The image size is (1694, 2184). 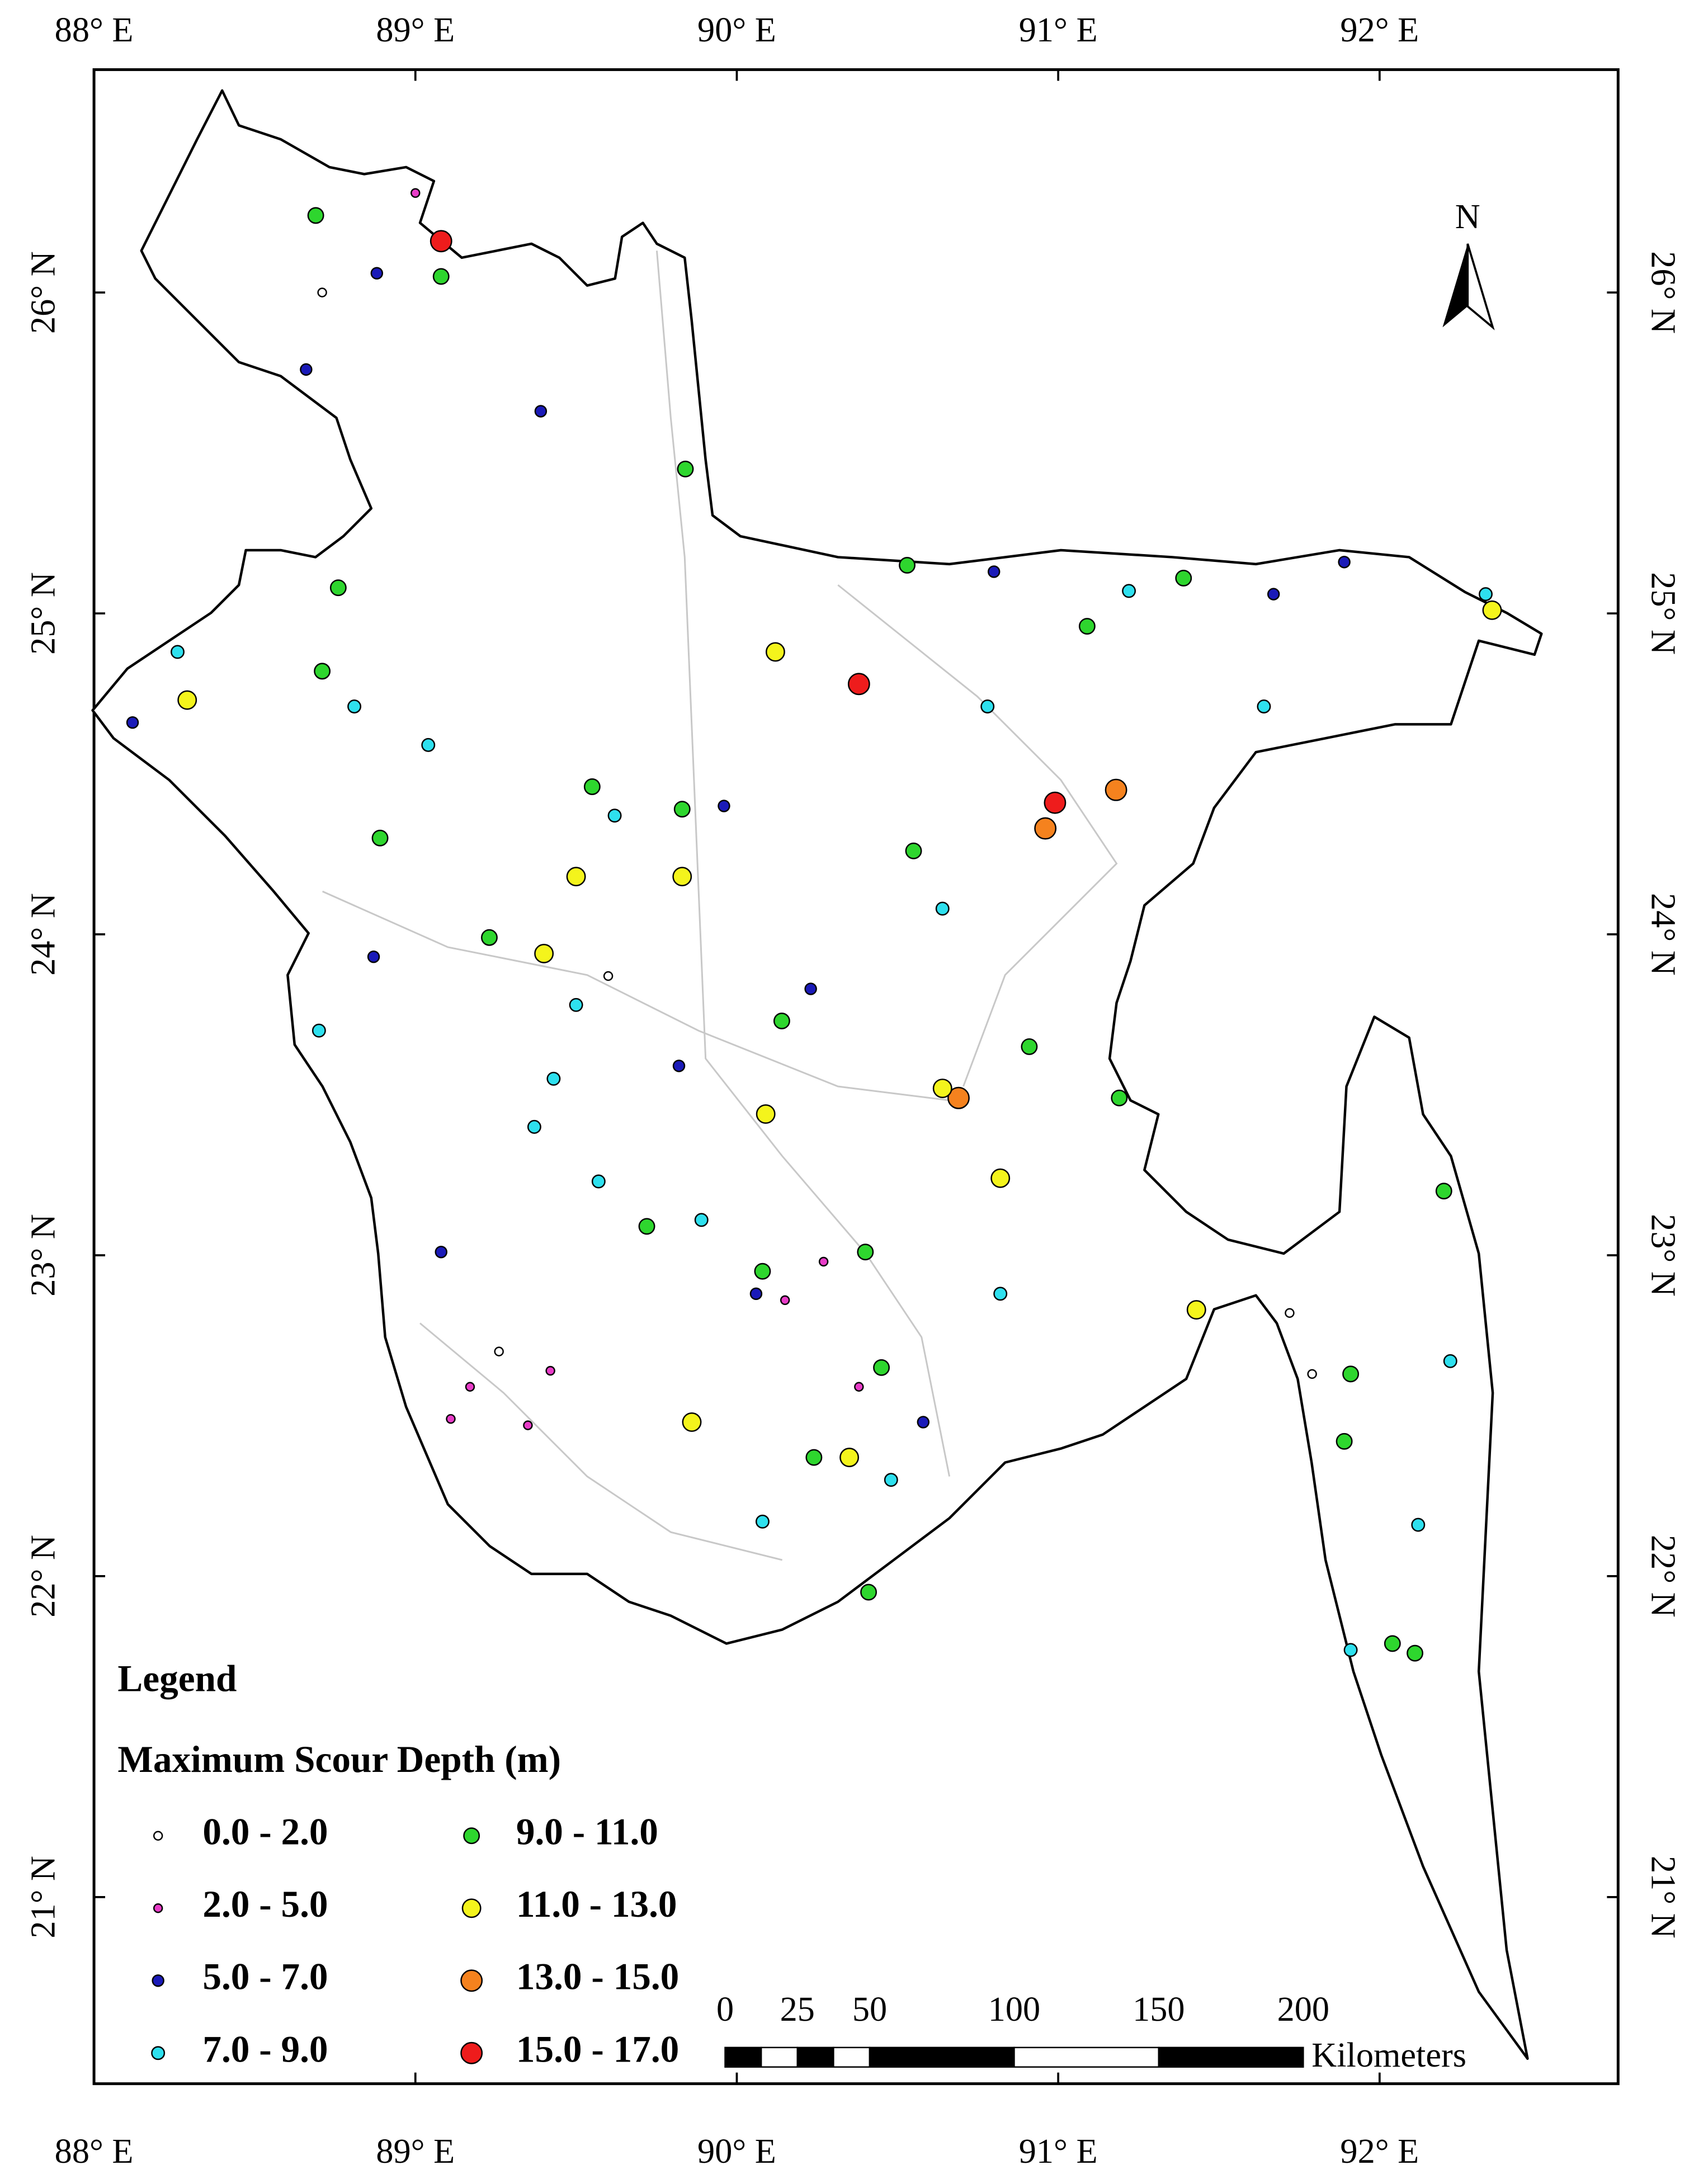 What do you see at coordinates (265, 1832) in the screenshot?
I see `legend-label: 0.0 - 2.0` at bounding box center [265, 1832].